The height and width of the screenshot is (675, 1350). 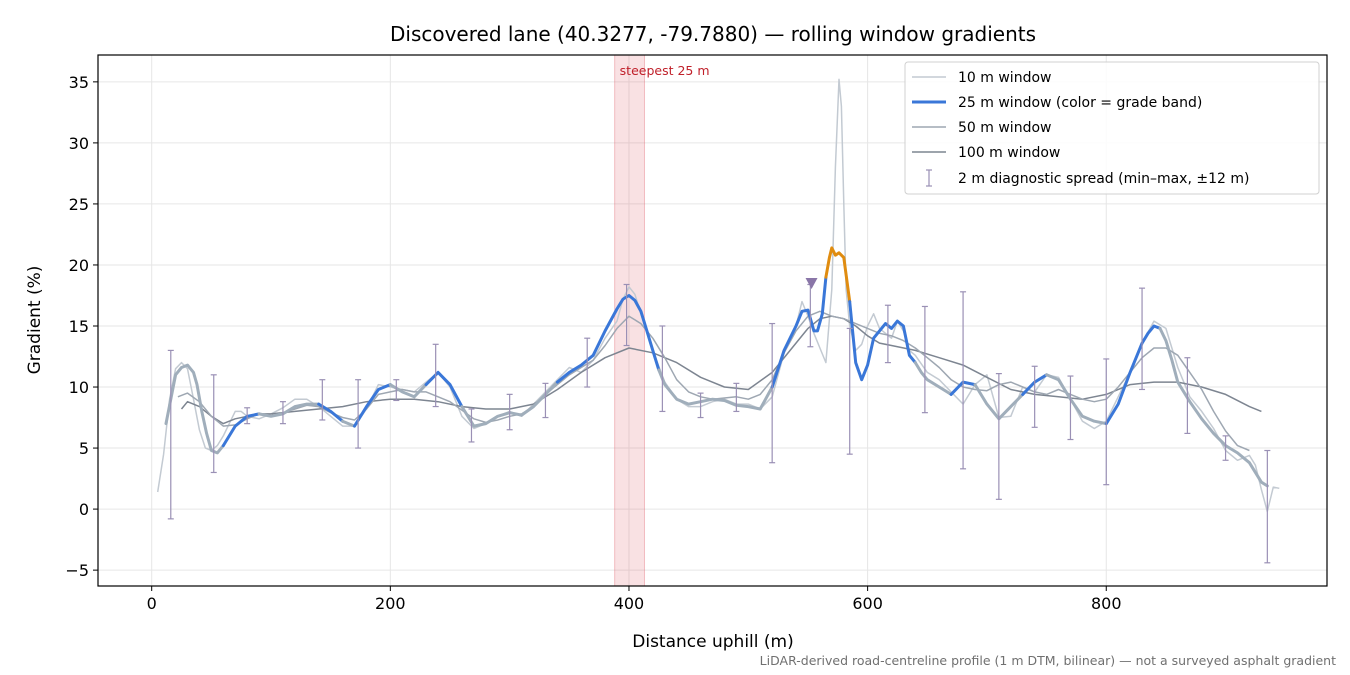 What do you see at coordinates (929, 178) in the screenshot?
I see `legend-swatch-errorbar` at bounding box center [929, 178].